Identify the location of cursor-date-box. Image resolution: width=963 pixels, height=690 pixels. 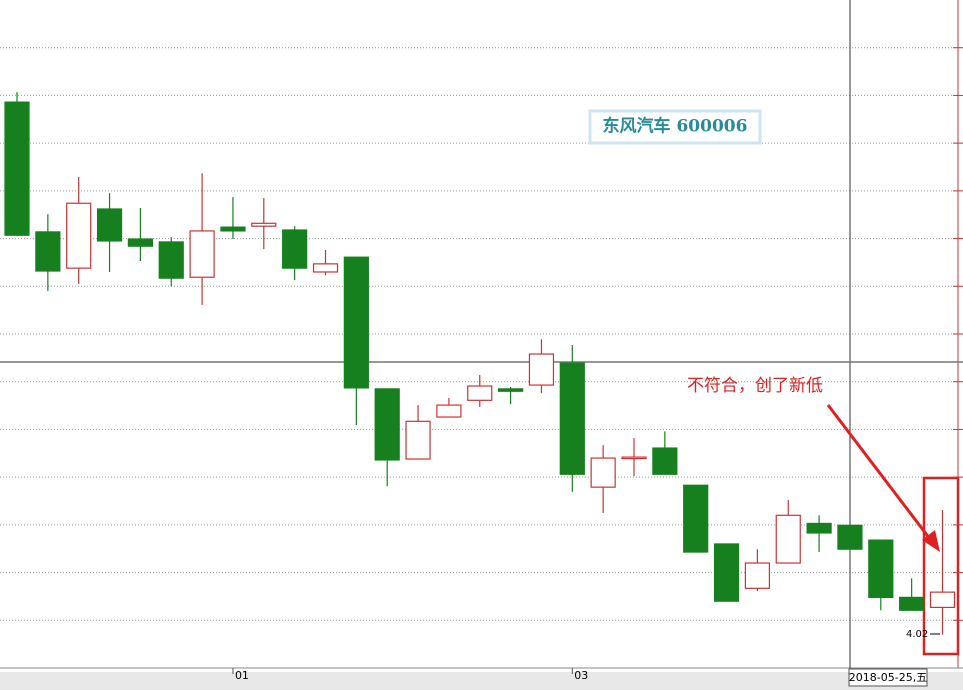
(888, 677).